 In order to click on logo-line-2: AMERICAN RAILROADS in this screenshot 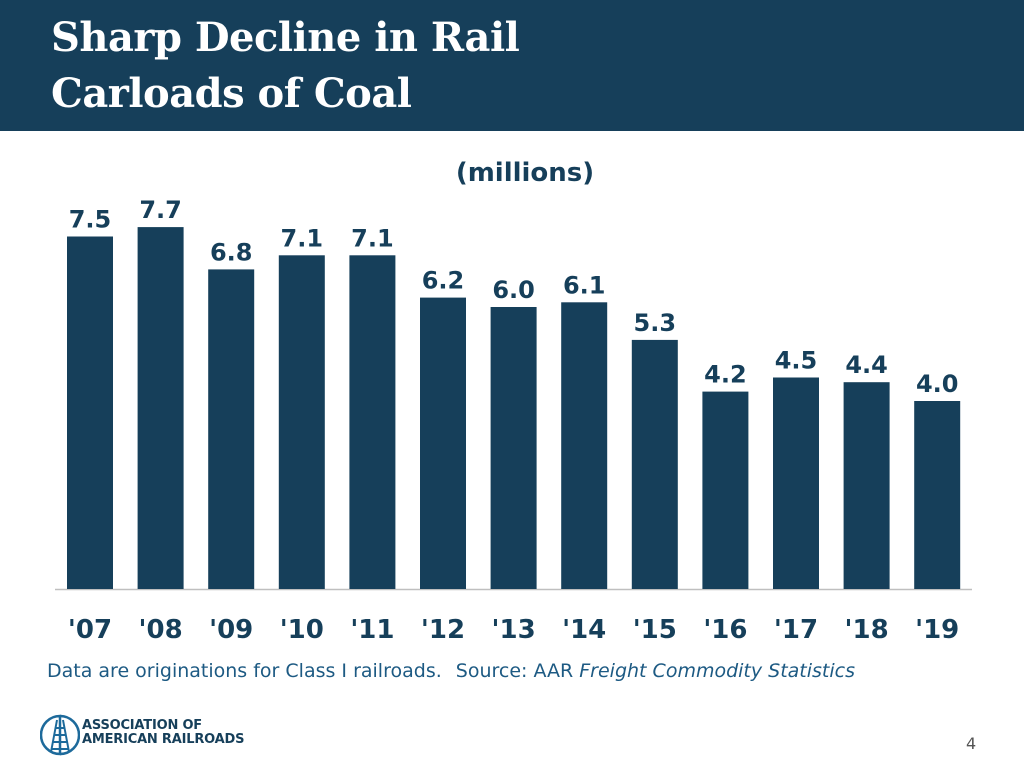, I will do `click(163, 739)`.